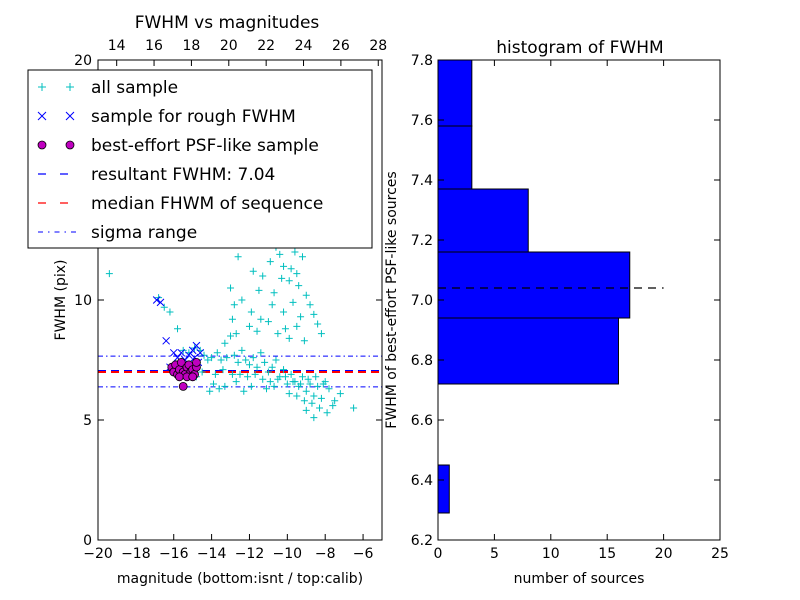 The image size is (800, 600). I want to click on legend-box, so click(200, 159).